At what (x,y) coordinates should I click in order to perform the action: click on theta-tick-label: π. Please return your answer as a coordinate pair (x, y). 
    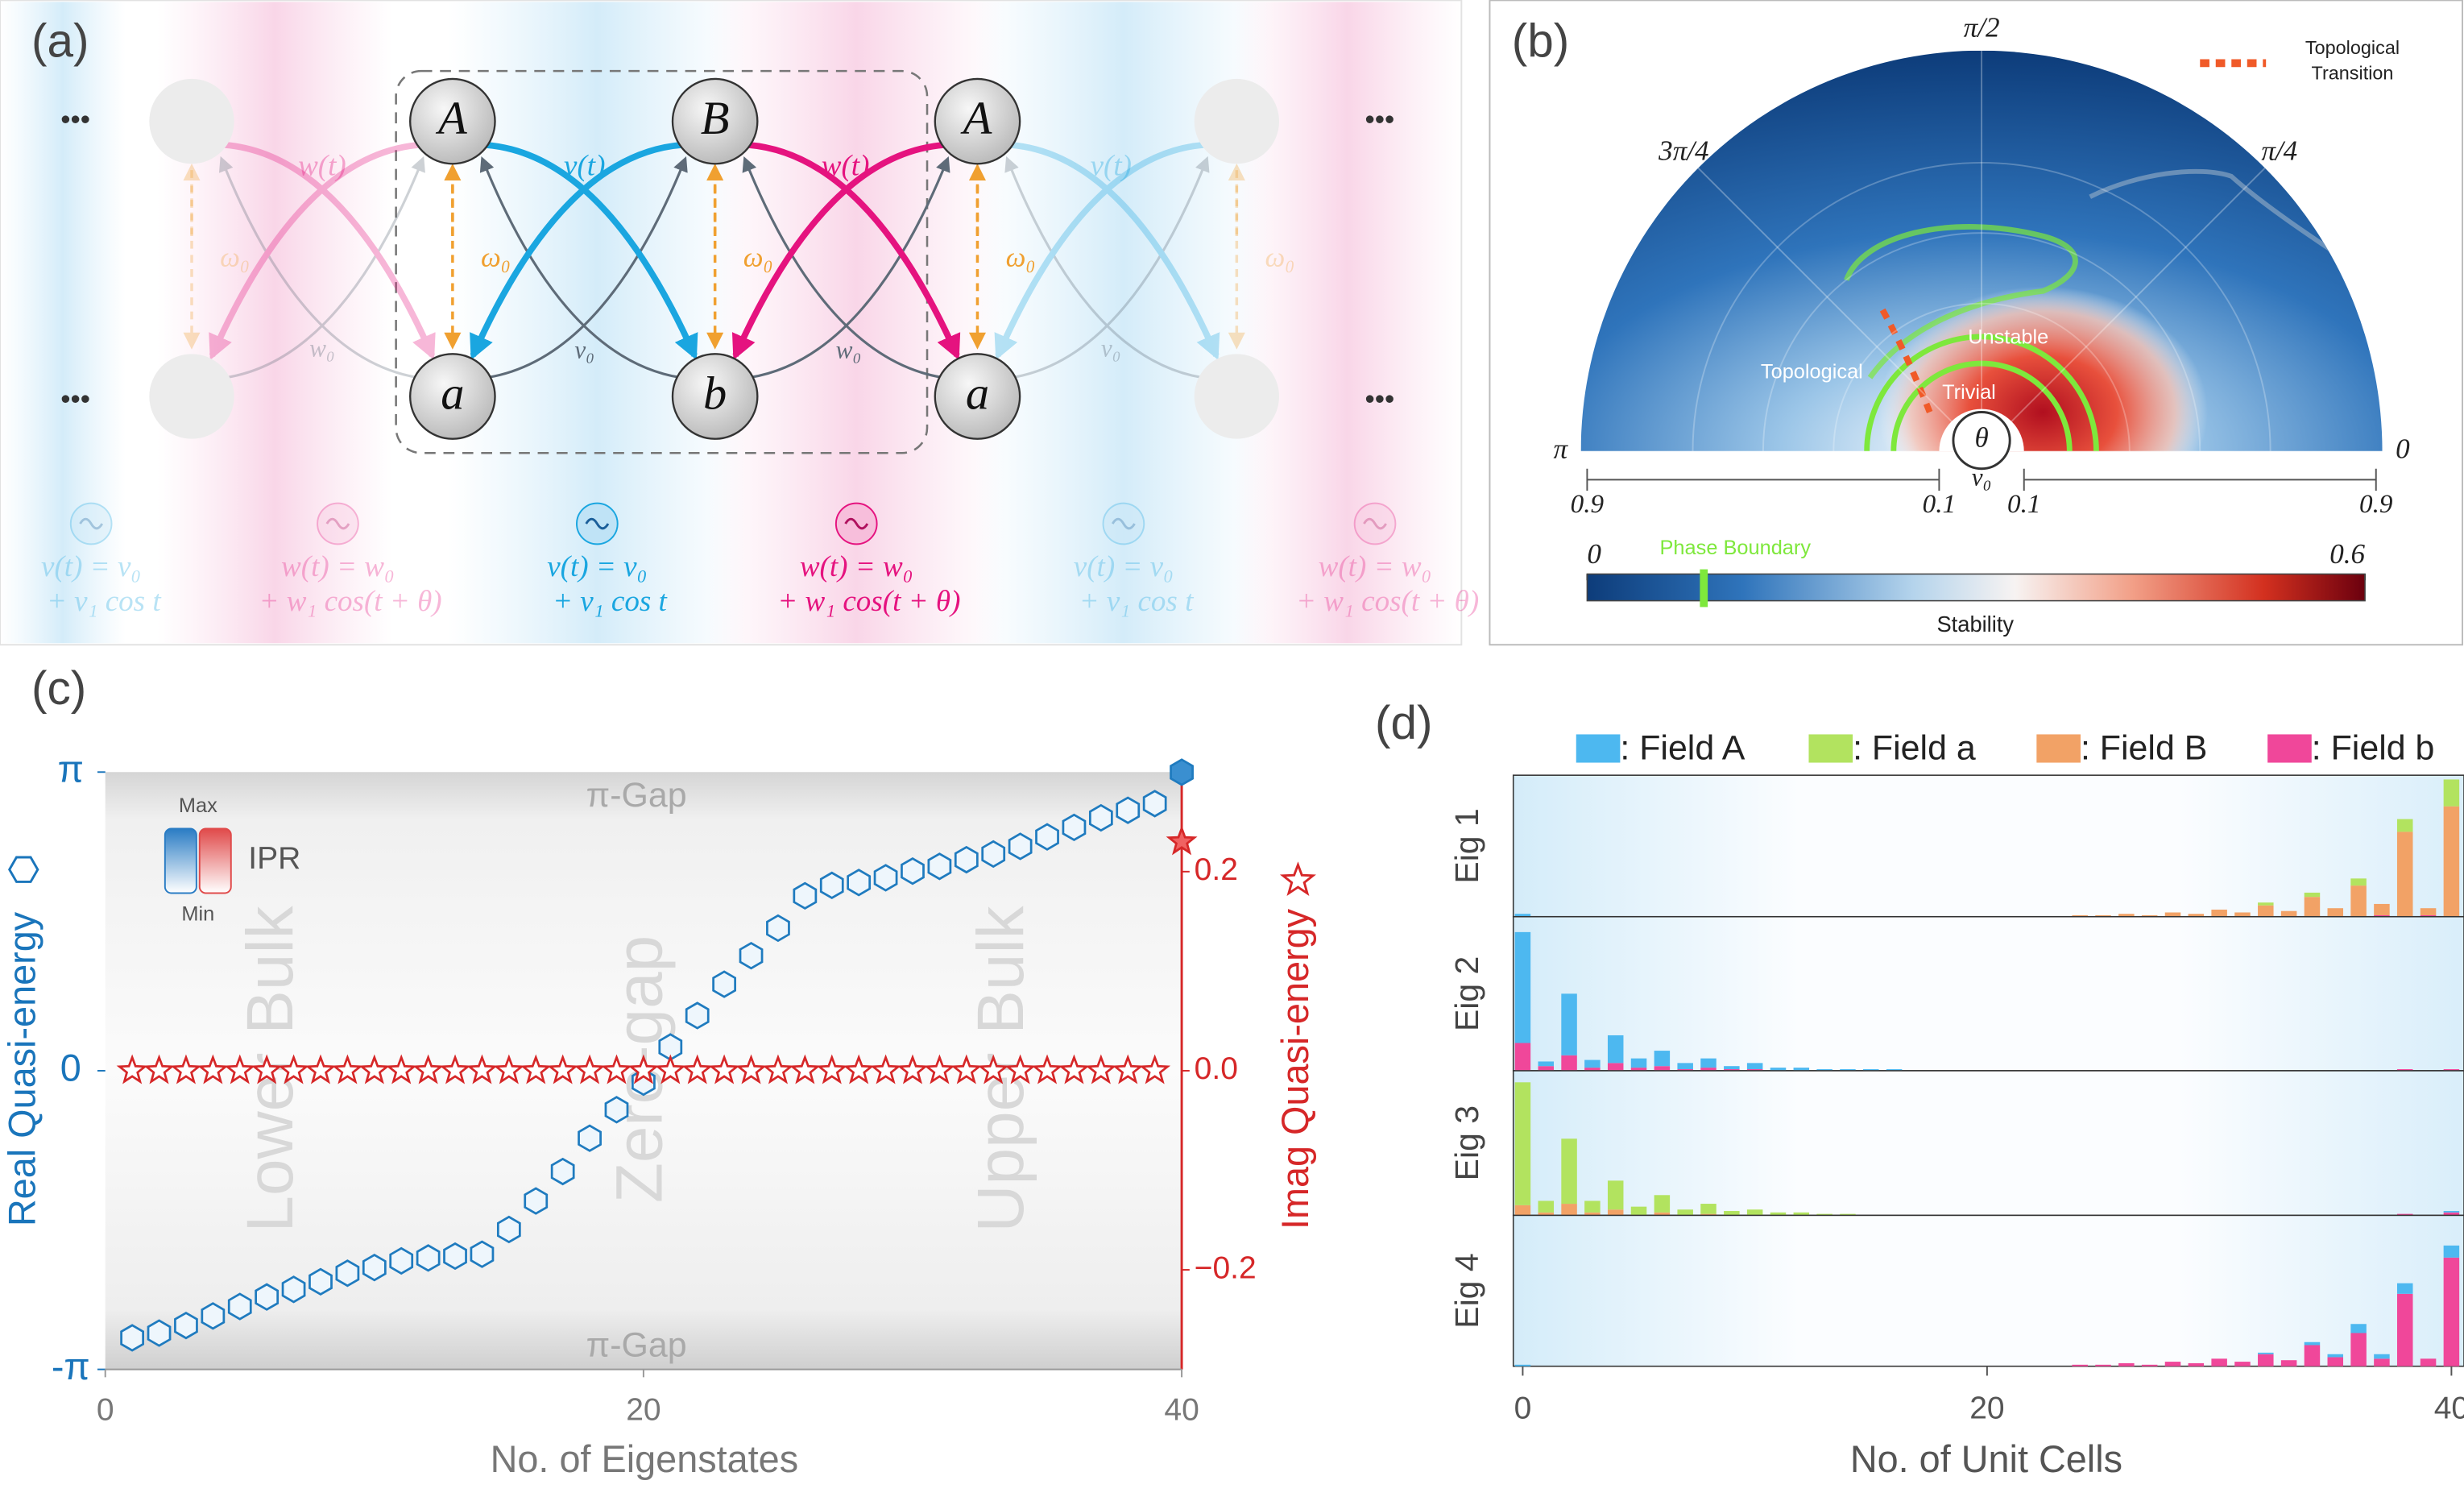
    Looking at the image, I should click on (1560, 449).